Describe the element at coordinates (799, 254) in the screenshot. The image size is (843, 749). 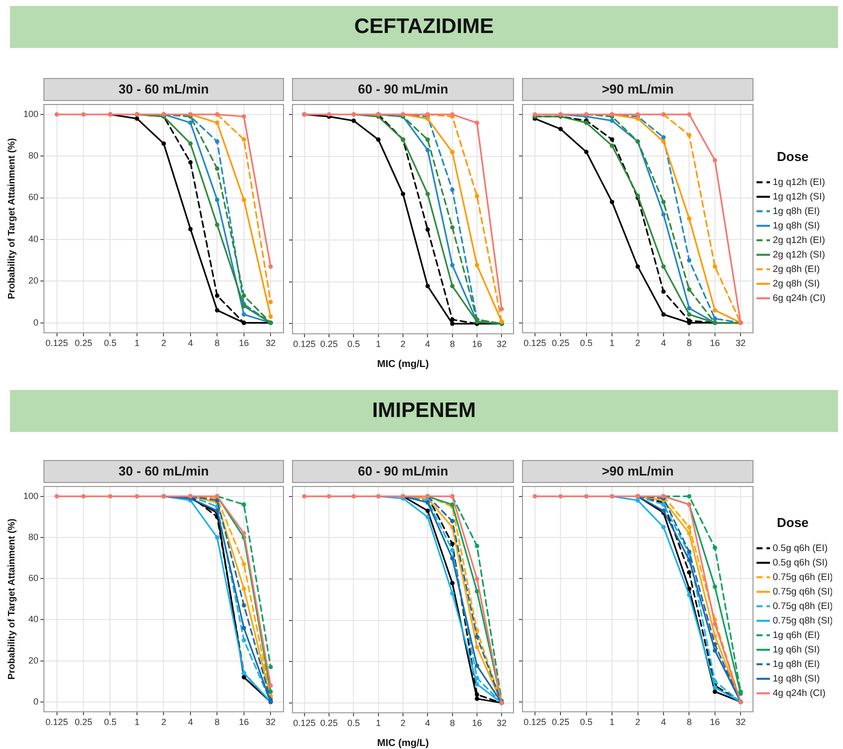
I see `legend-label: 2g q12h (SI)` at that location.